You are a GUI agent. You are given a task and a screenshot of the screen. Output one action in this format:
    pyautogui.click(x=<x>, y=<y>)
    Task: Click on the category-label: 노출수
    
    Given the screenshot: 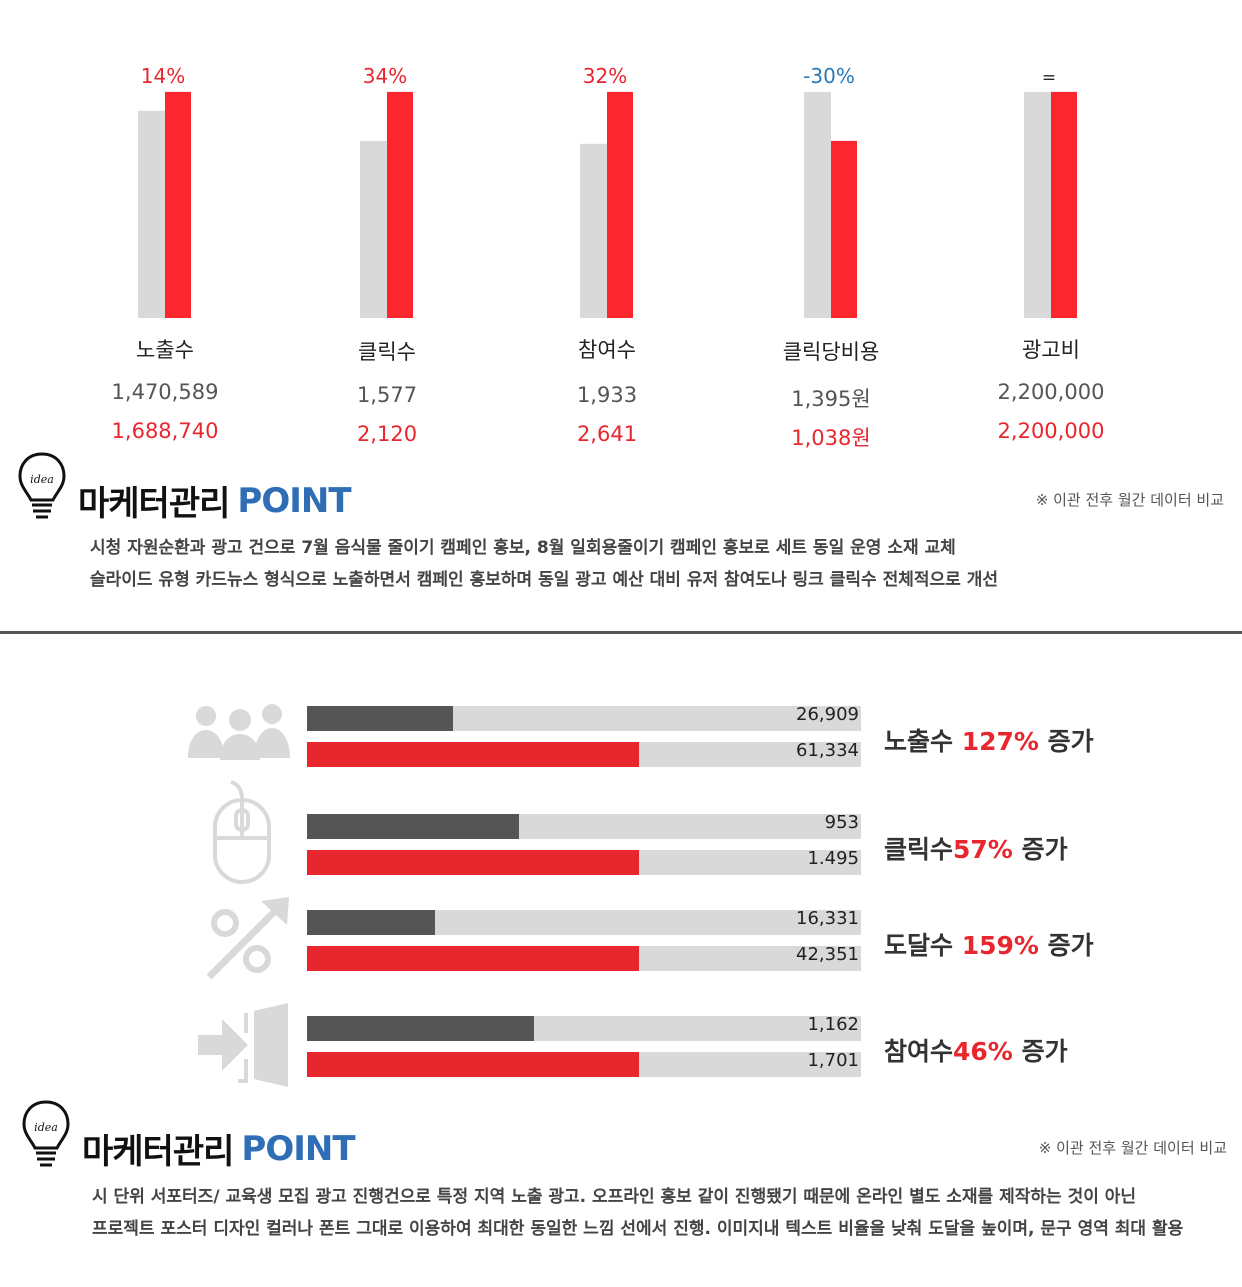 What is the action you would take?
    pyautogui.click(x=165, y=350)
    